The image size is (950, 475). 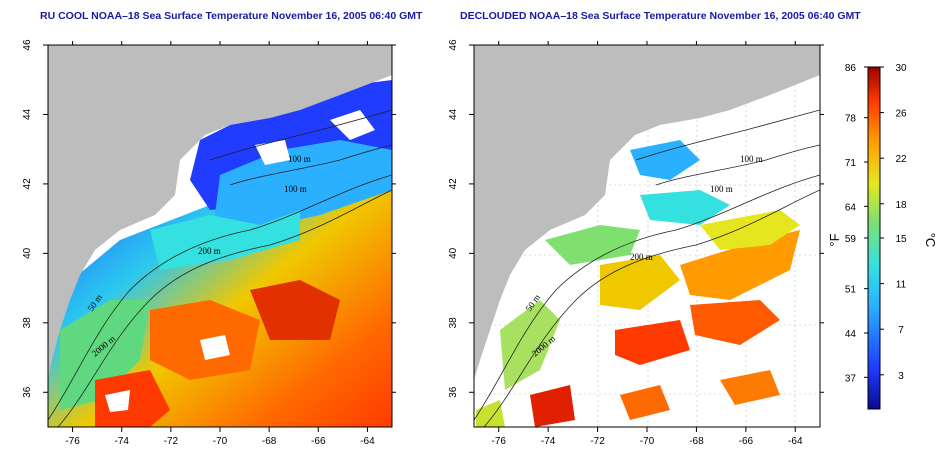 I want to click on celsius-tick-label: 11, so click(x=901, y=285).